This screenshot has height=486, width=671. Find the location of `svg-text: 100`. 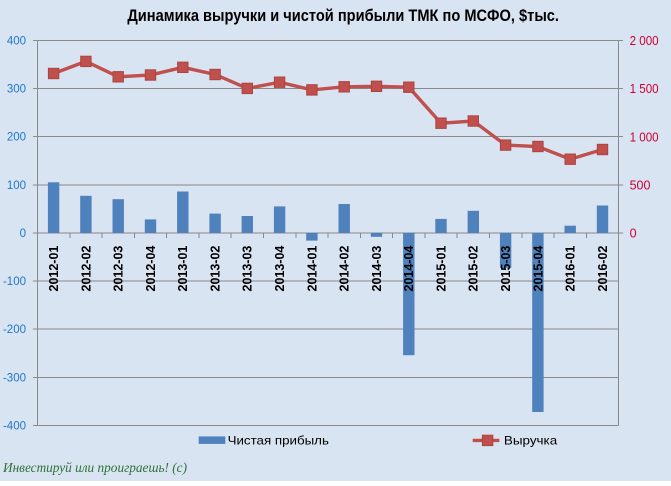

svg-text: 100 is located at coordinates (16, 186).